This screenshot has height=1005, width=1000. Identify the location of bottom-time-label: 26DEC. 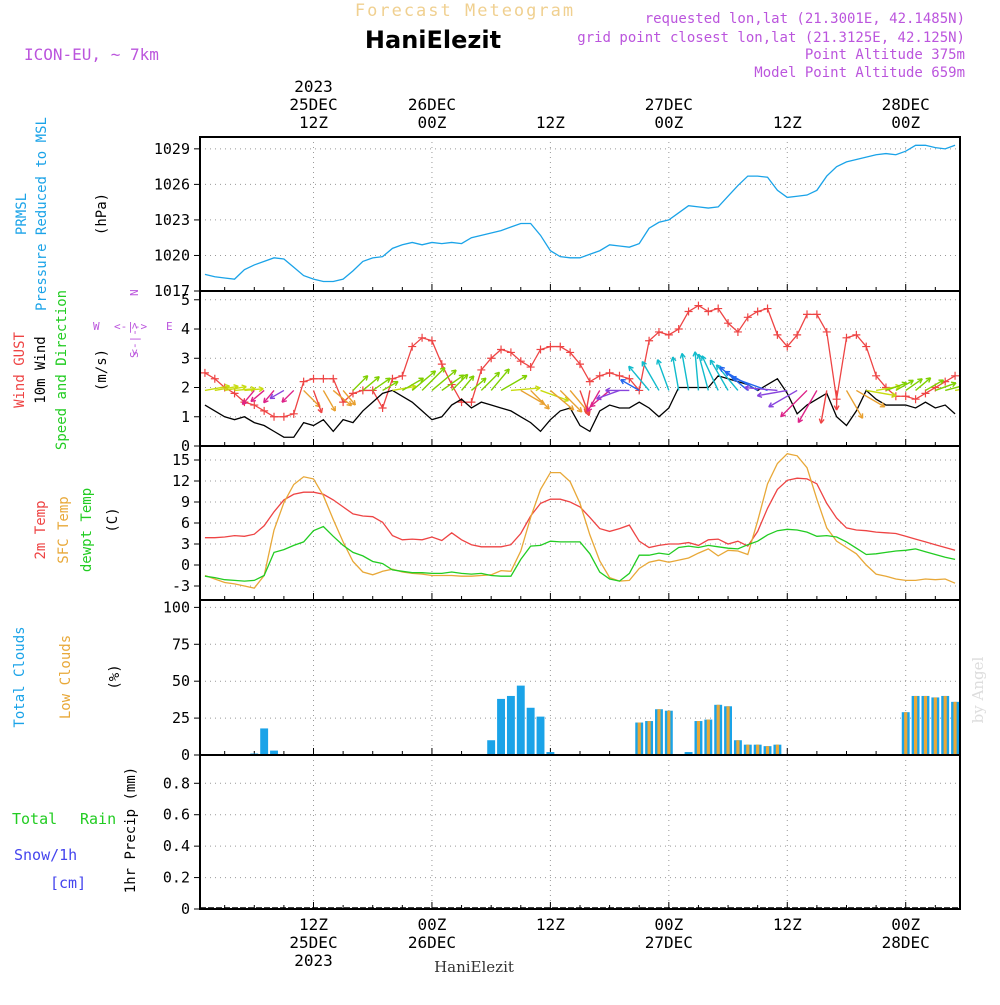
(432, 942).